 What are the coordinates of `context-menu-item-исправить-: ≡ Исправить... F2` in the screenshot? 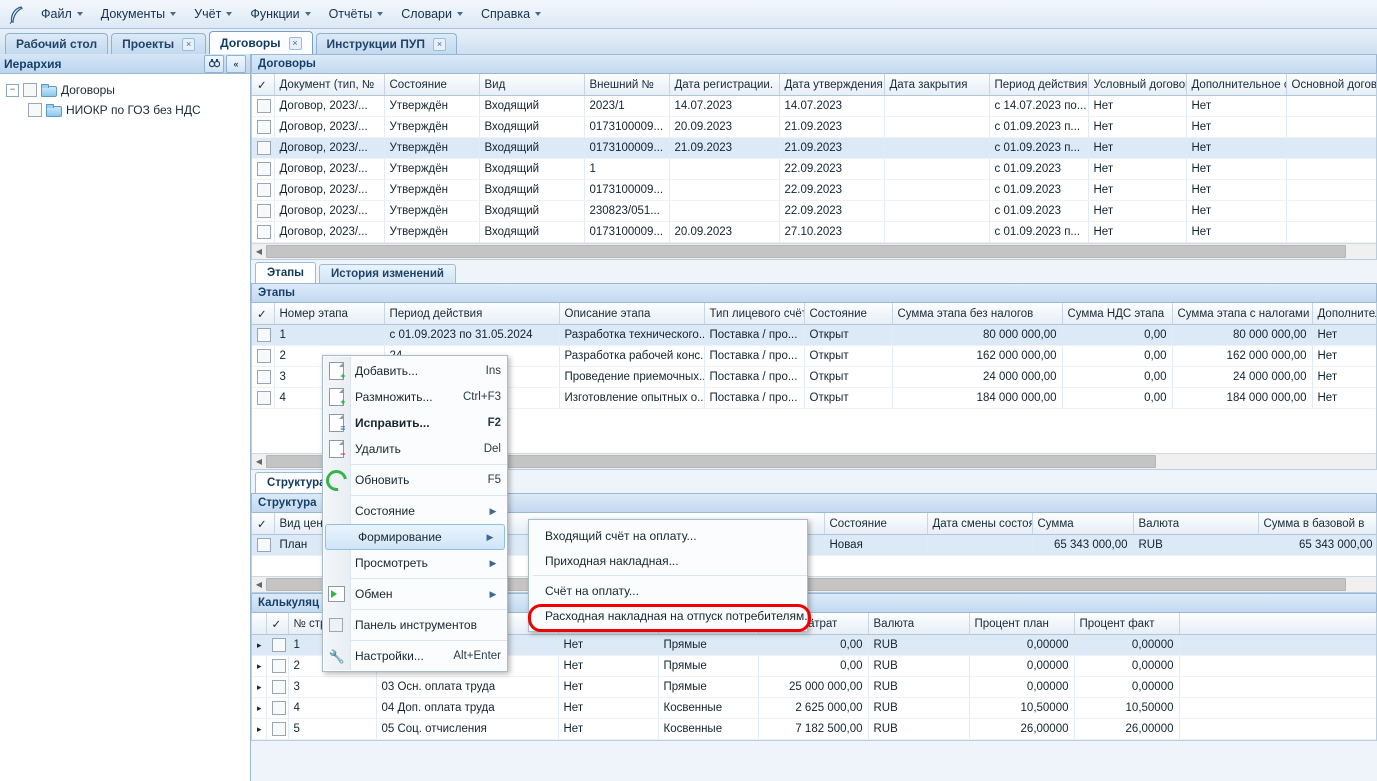 It's located at (415, 423).